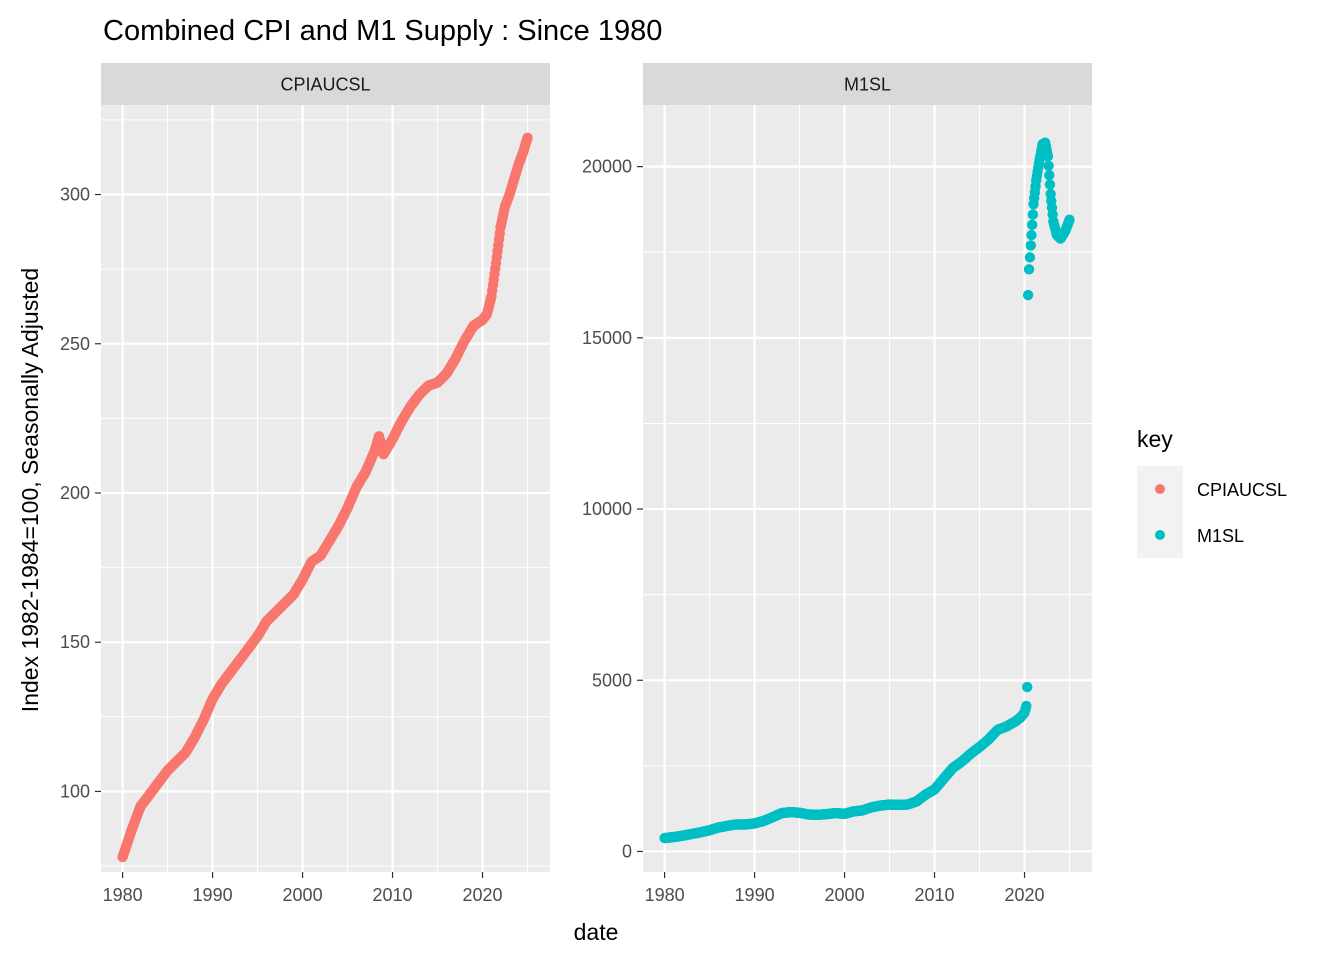 The height and width of the screenshot is (960, 1344). I want to click on legend-key-cpiaucsl, so click(1160, 489).